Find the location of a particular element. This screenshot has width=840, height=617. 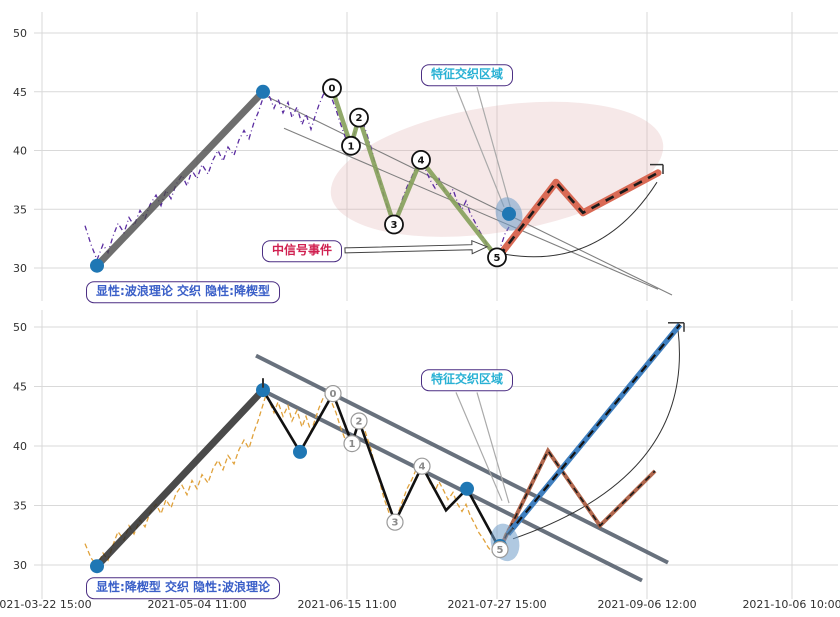

feature-zone-ellipse is located at coordinates (497, 169).